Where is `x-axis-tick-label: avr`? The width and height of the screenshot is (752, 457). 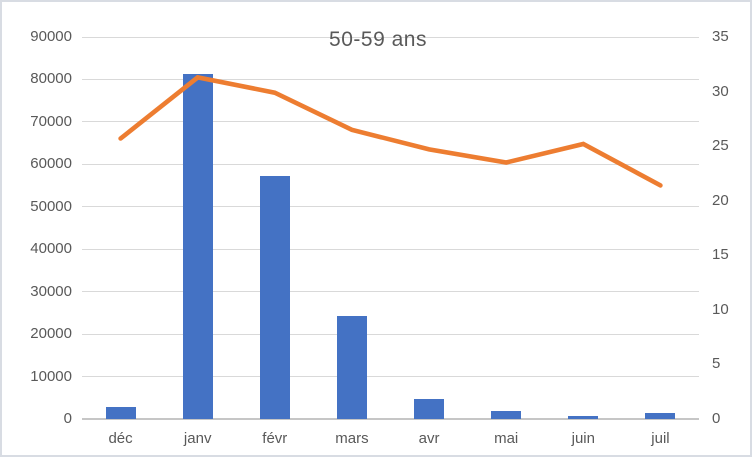 x-axis-tick-label: avr is located at coordinates (429, 438).